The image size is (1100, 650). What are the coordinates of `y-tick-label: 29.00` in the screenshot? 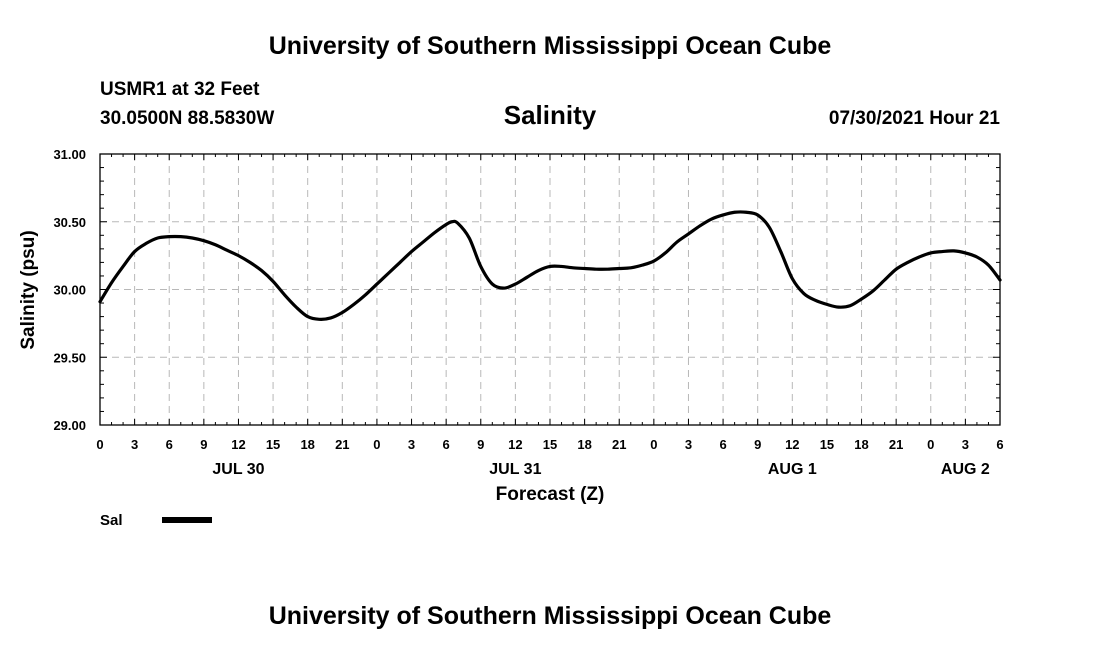 It's located at (69, 425).